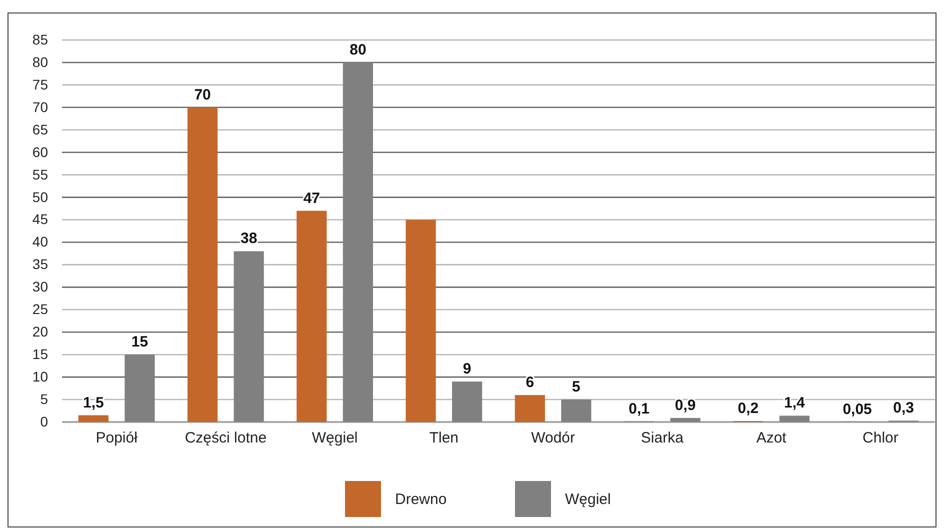 This screenshot has height=532, width=944. Describe the element at coordinates (40, 174) in the screenshot. I see `y-tick-label: 55` at that location.